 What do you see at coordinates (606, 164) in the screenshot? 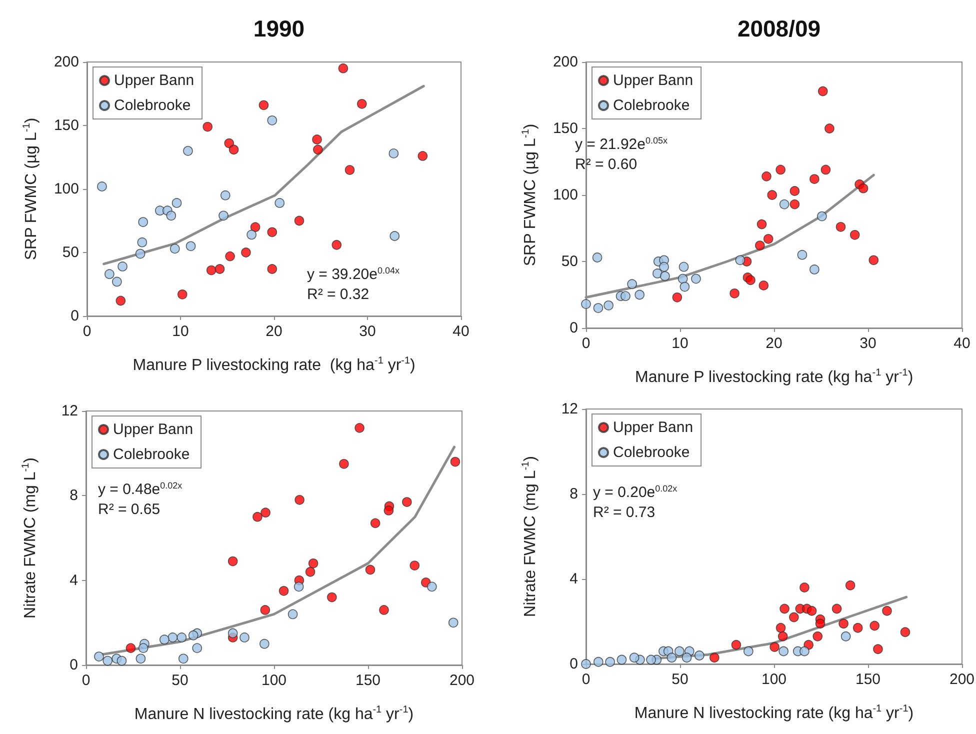
I see `annotation: R² = 0.60` at bounding box center [606, 164].